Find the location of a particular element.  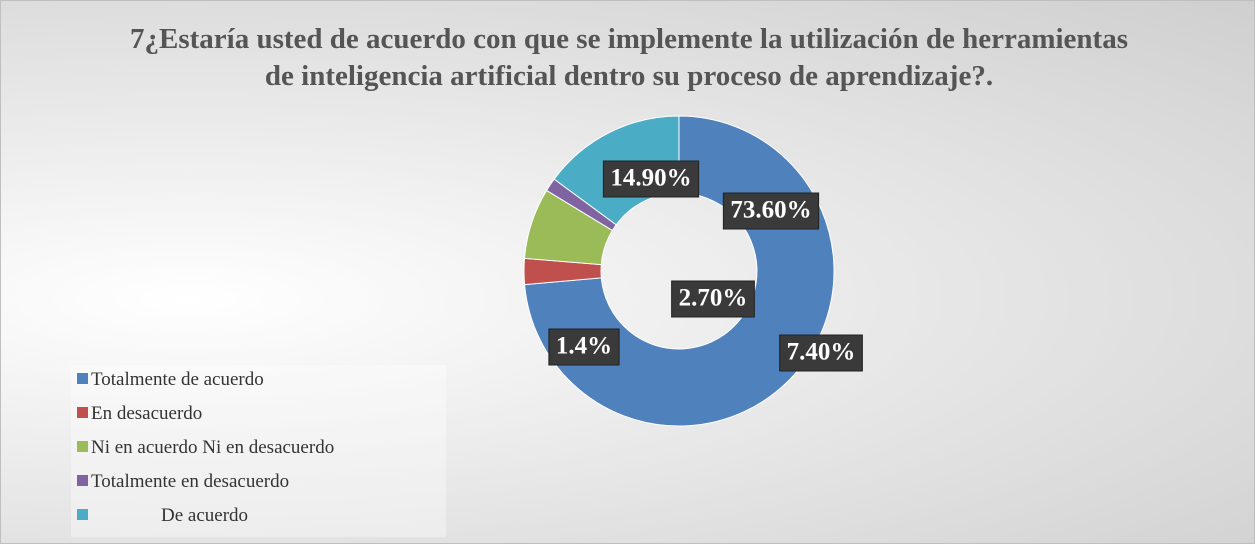

legend-item: De acuerdo is located at coordinates (162, 516).